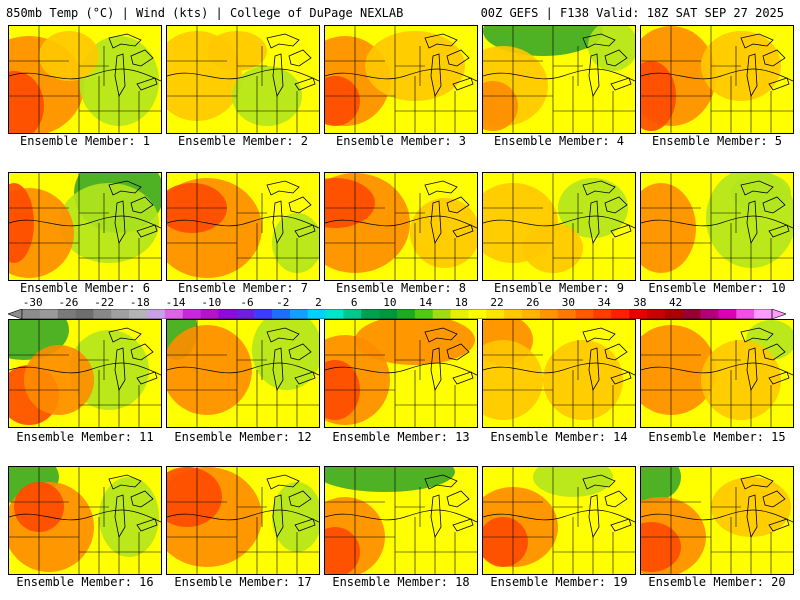  I want to click on colorbar-tick-label: 2, so click(318, 302).